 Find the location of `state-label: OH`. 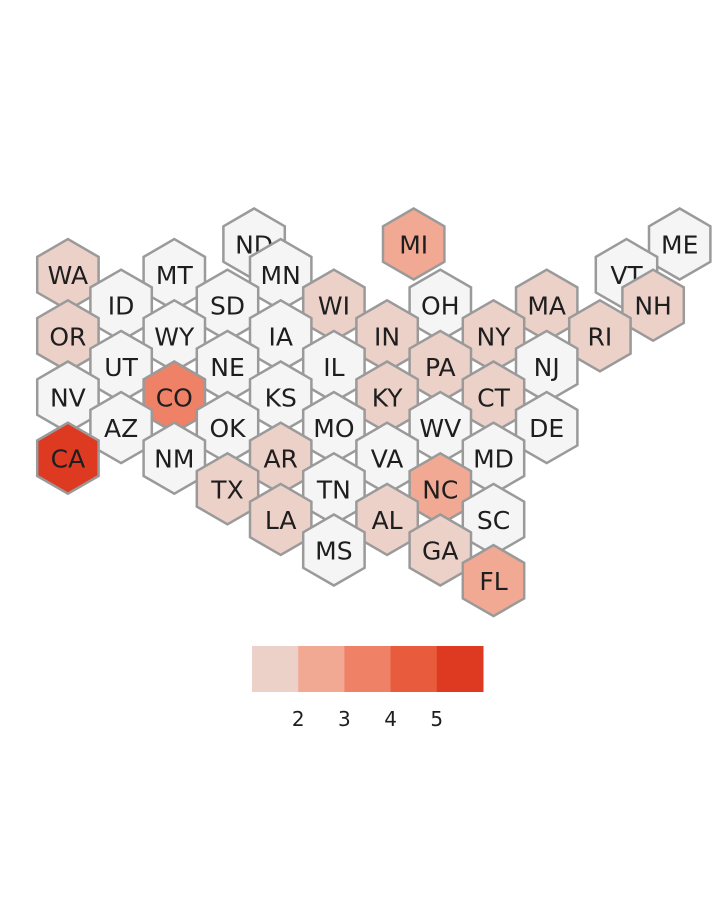

state-label: OH is located at coordinates (440, 306).